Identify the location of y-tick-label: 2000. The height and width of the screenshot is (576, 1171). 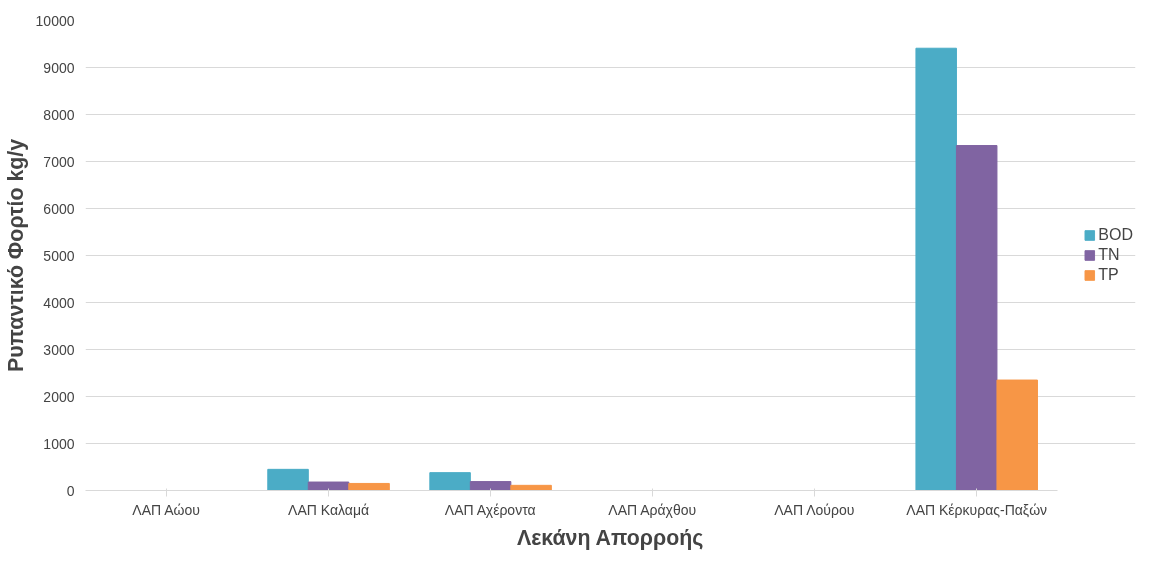
(59, 396).